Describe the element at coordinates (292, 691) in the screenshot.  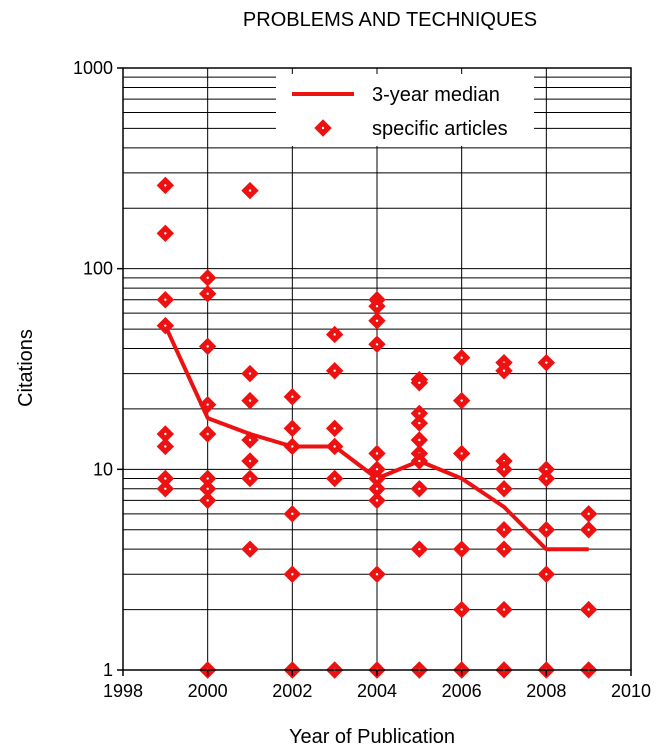
I see `x-tick-label: 2002` at that location.